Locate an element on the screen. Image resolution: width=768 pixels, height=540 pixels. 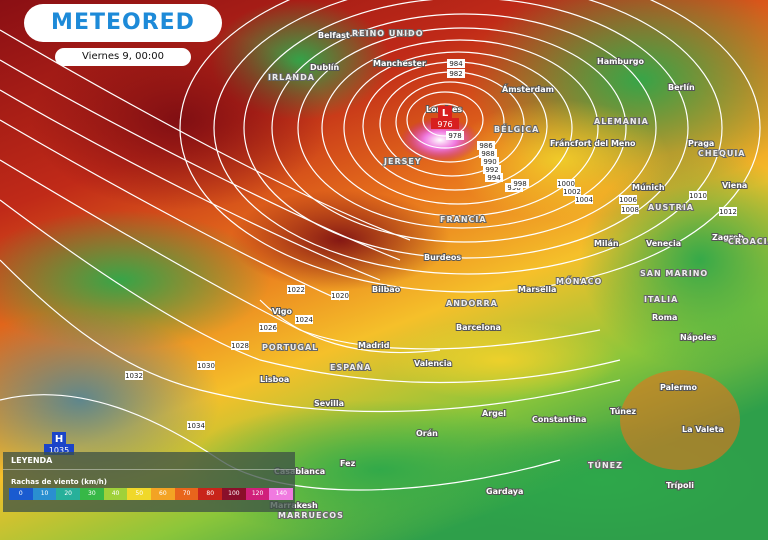
isobar-label: 1024 is located at coordinates (304, 320).